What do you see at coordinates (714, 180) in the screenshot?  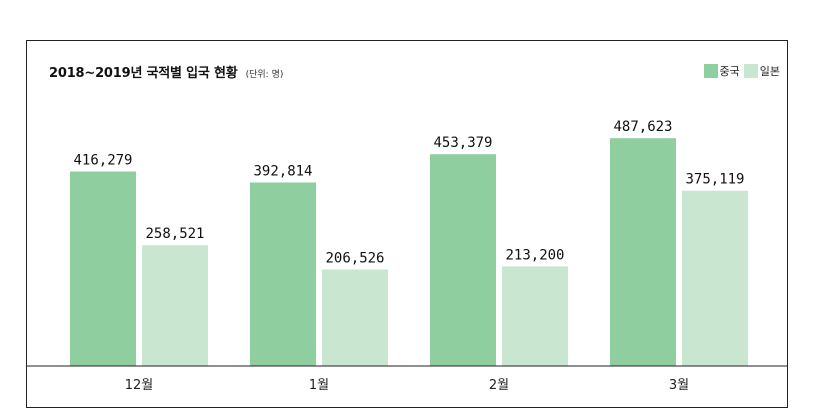 I see `value-label-japan-4: 375,119` at bounding box center [714, 180].